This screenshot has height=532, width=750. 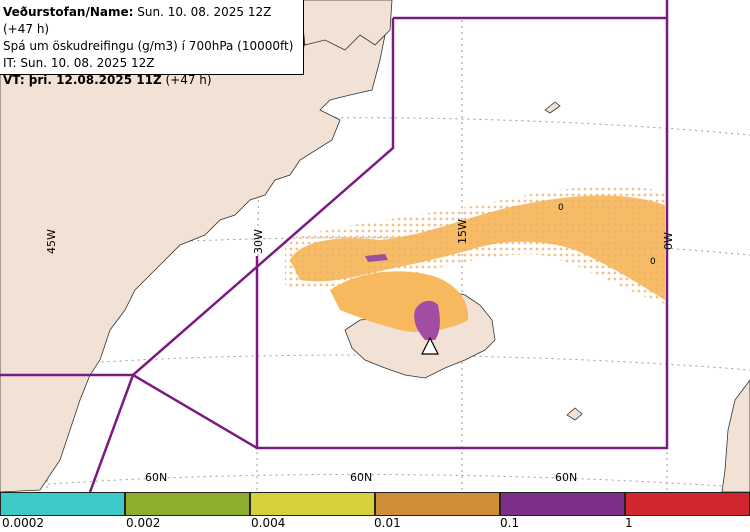 What do you see at coordinates (143, 523) in the screenshot?
I see `legend-label: 0.002` at bounding box center [143, 523].